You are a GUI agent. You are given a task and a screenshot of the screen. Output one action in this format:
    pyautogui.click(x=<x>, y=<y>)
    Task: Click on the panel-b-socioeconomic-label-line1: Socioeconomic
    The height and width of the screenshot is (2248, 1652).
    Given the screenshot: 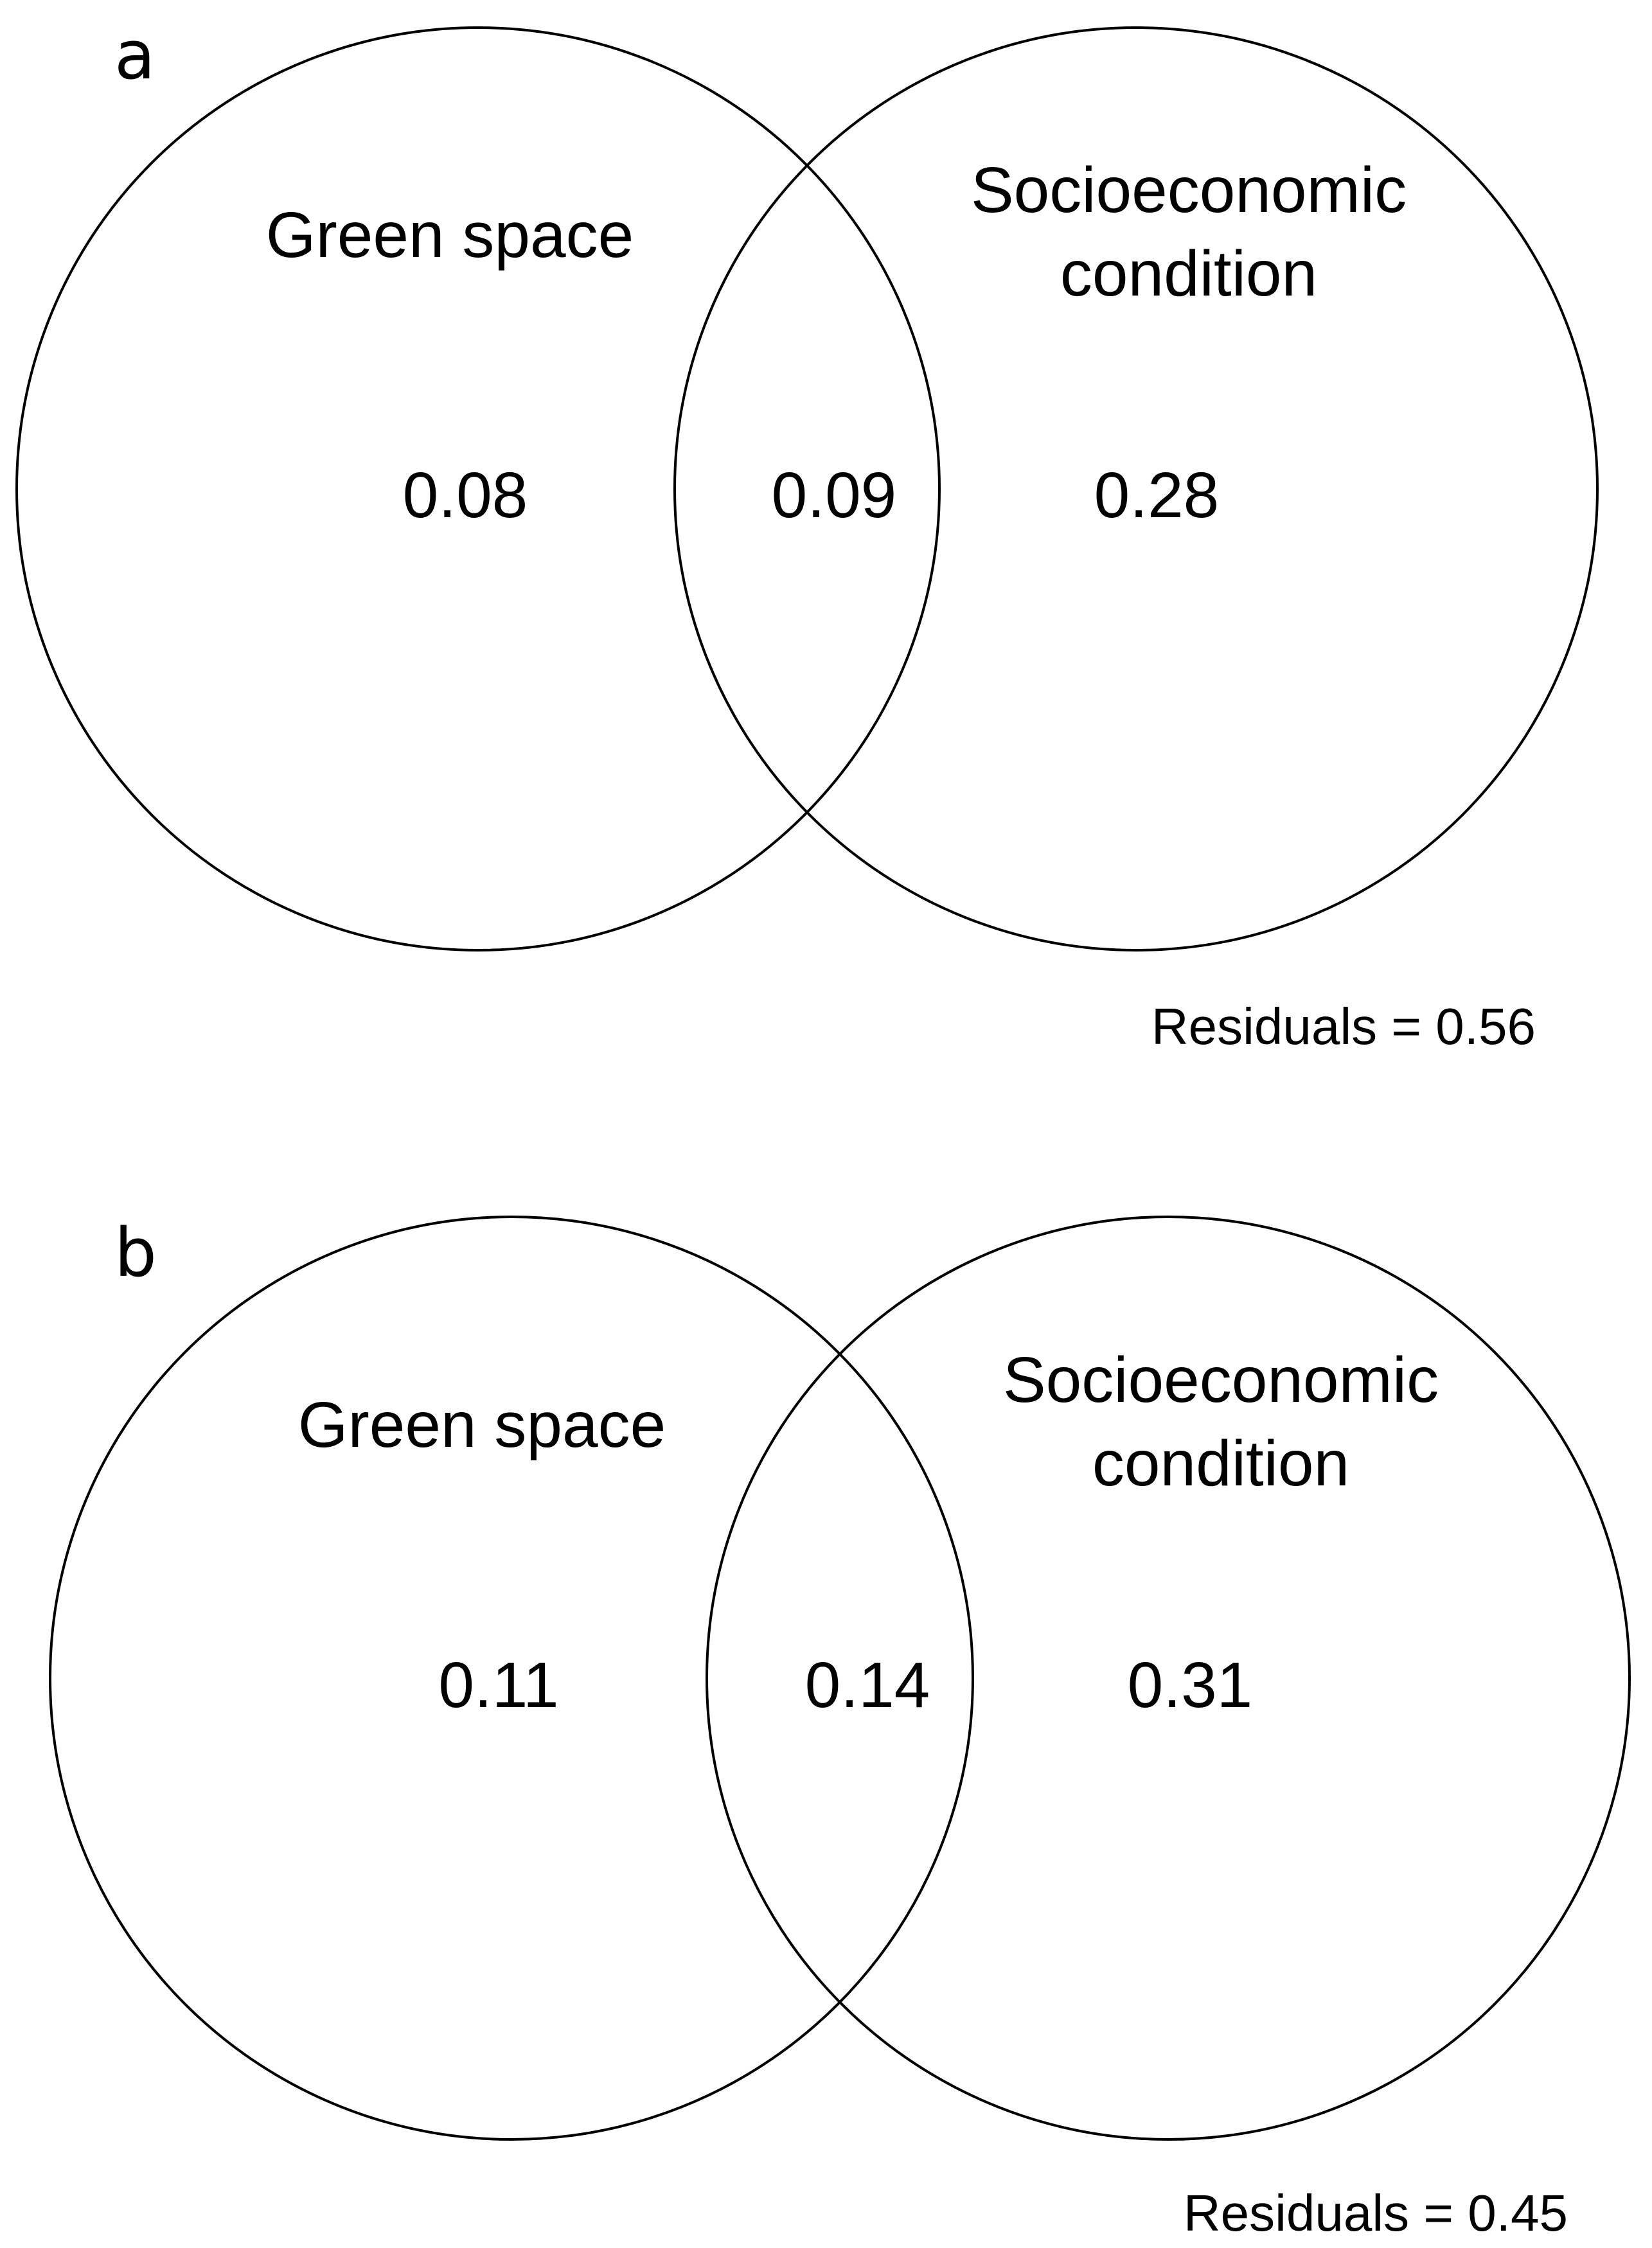 What is the action you would take?
    pyautogui.click(x=1221, y=1380)
    